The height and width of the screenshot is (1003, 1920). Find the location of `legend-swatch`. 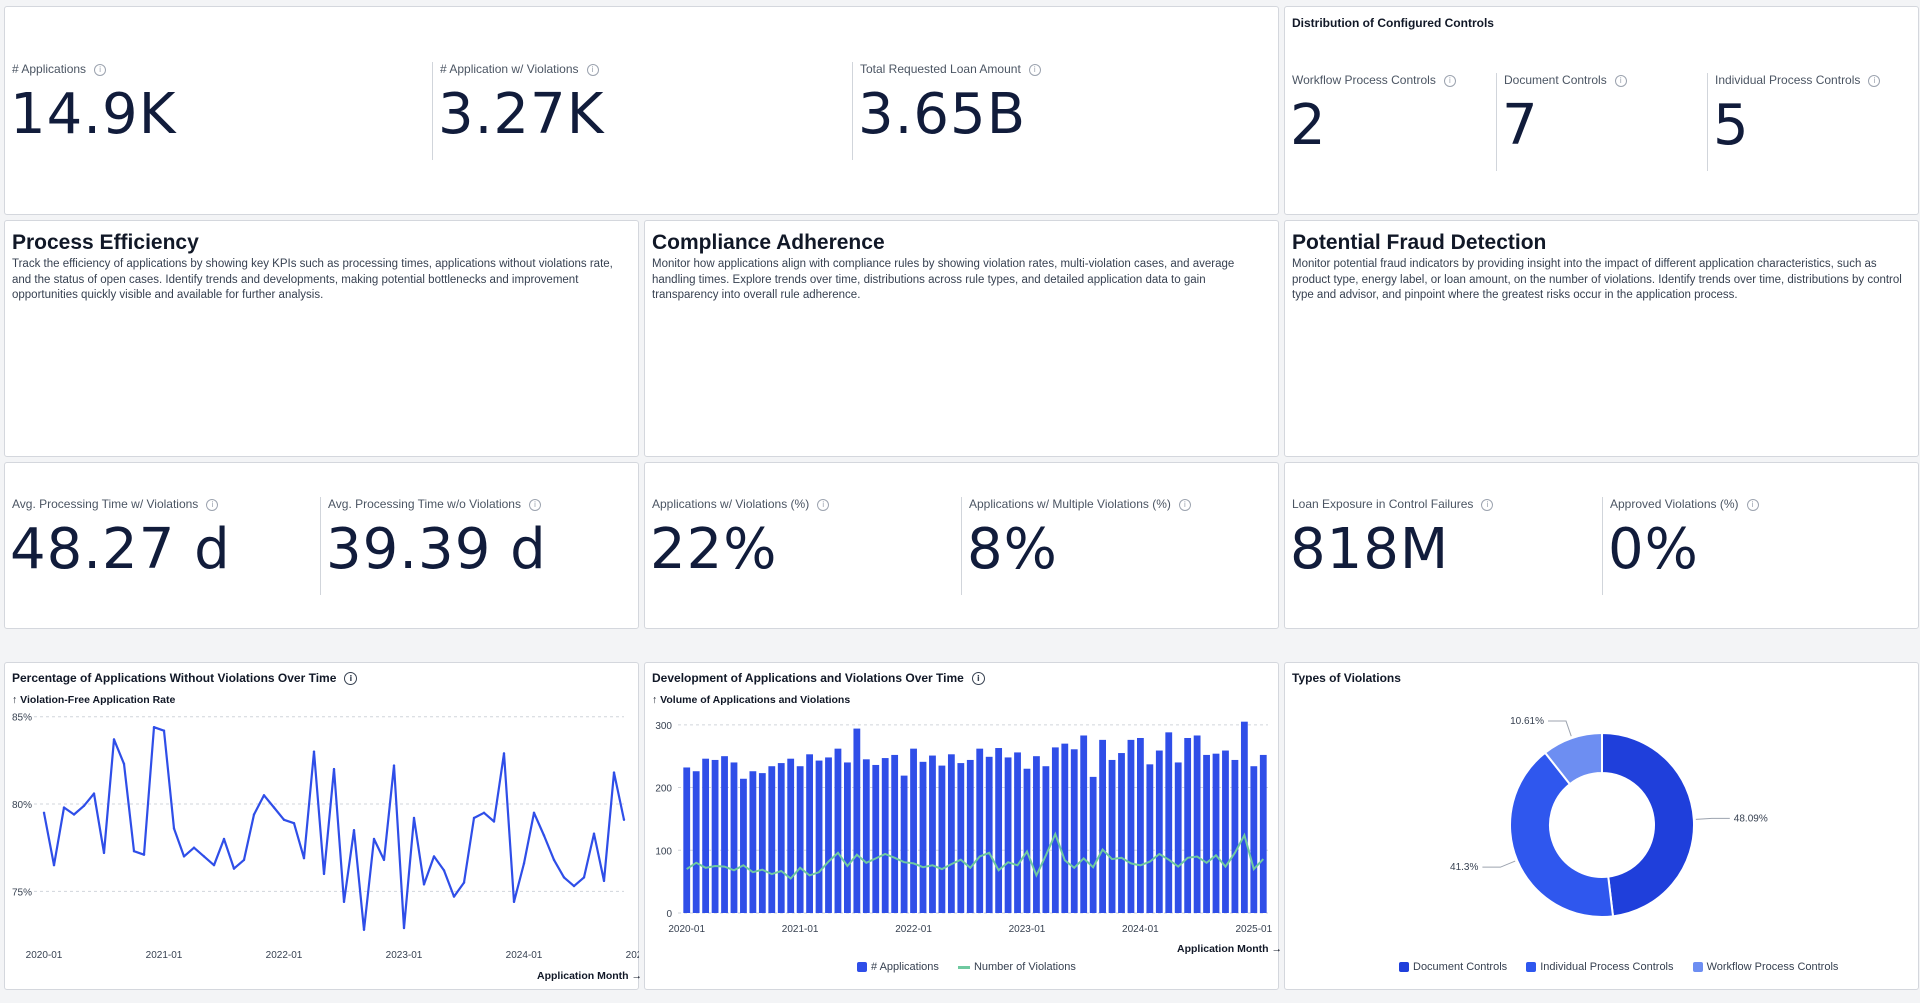

legend-swatch is located at coordinates (1531, 967).